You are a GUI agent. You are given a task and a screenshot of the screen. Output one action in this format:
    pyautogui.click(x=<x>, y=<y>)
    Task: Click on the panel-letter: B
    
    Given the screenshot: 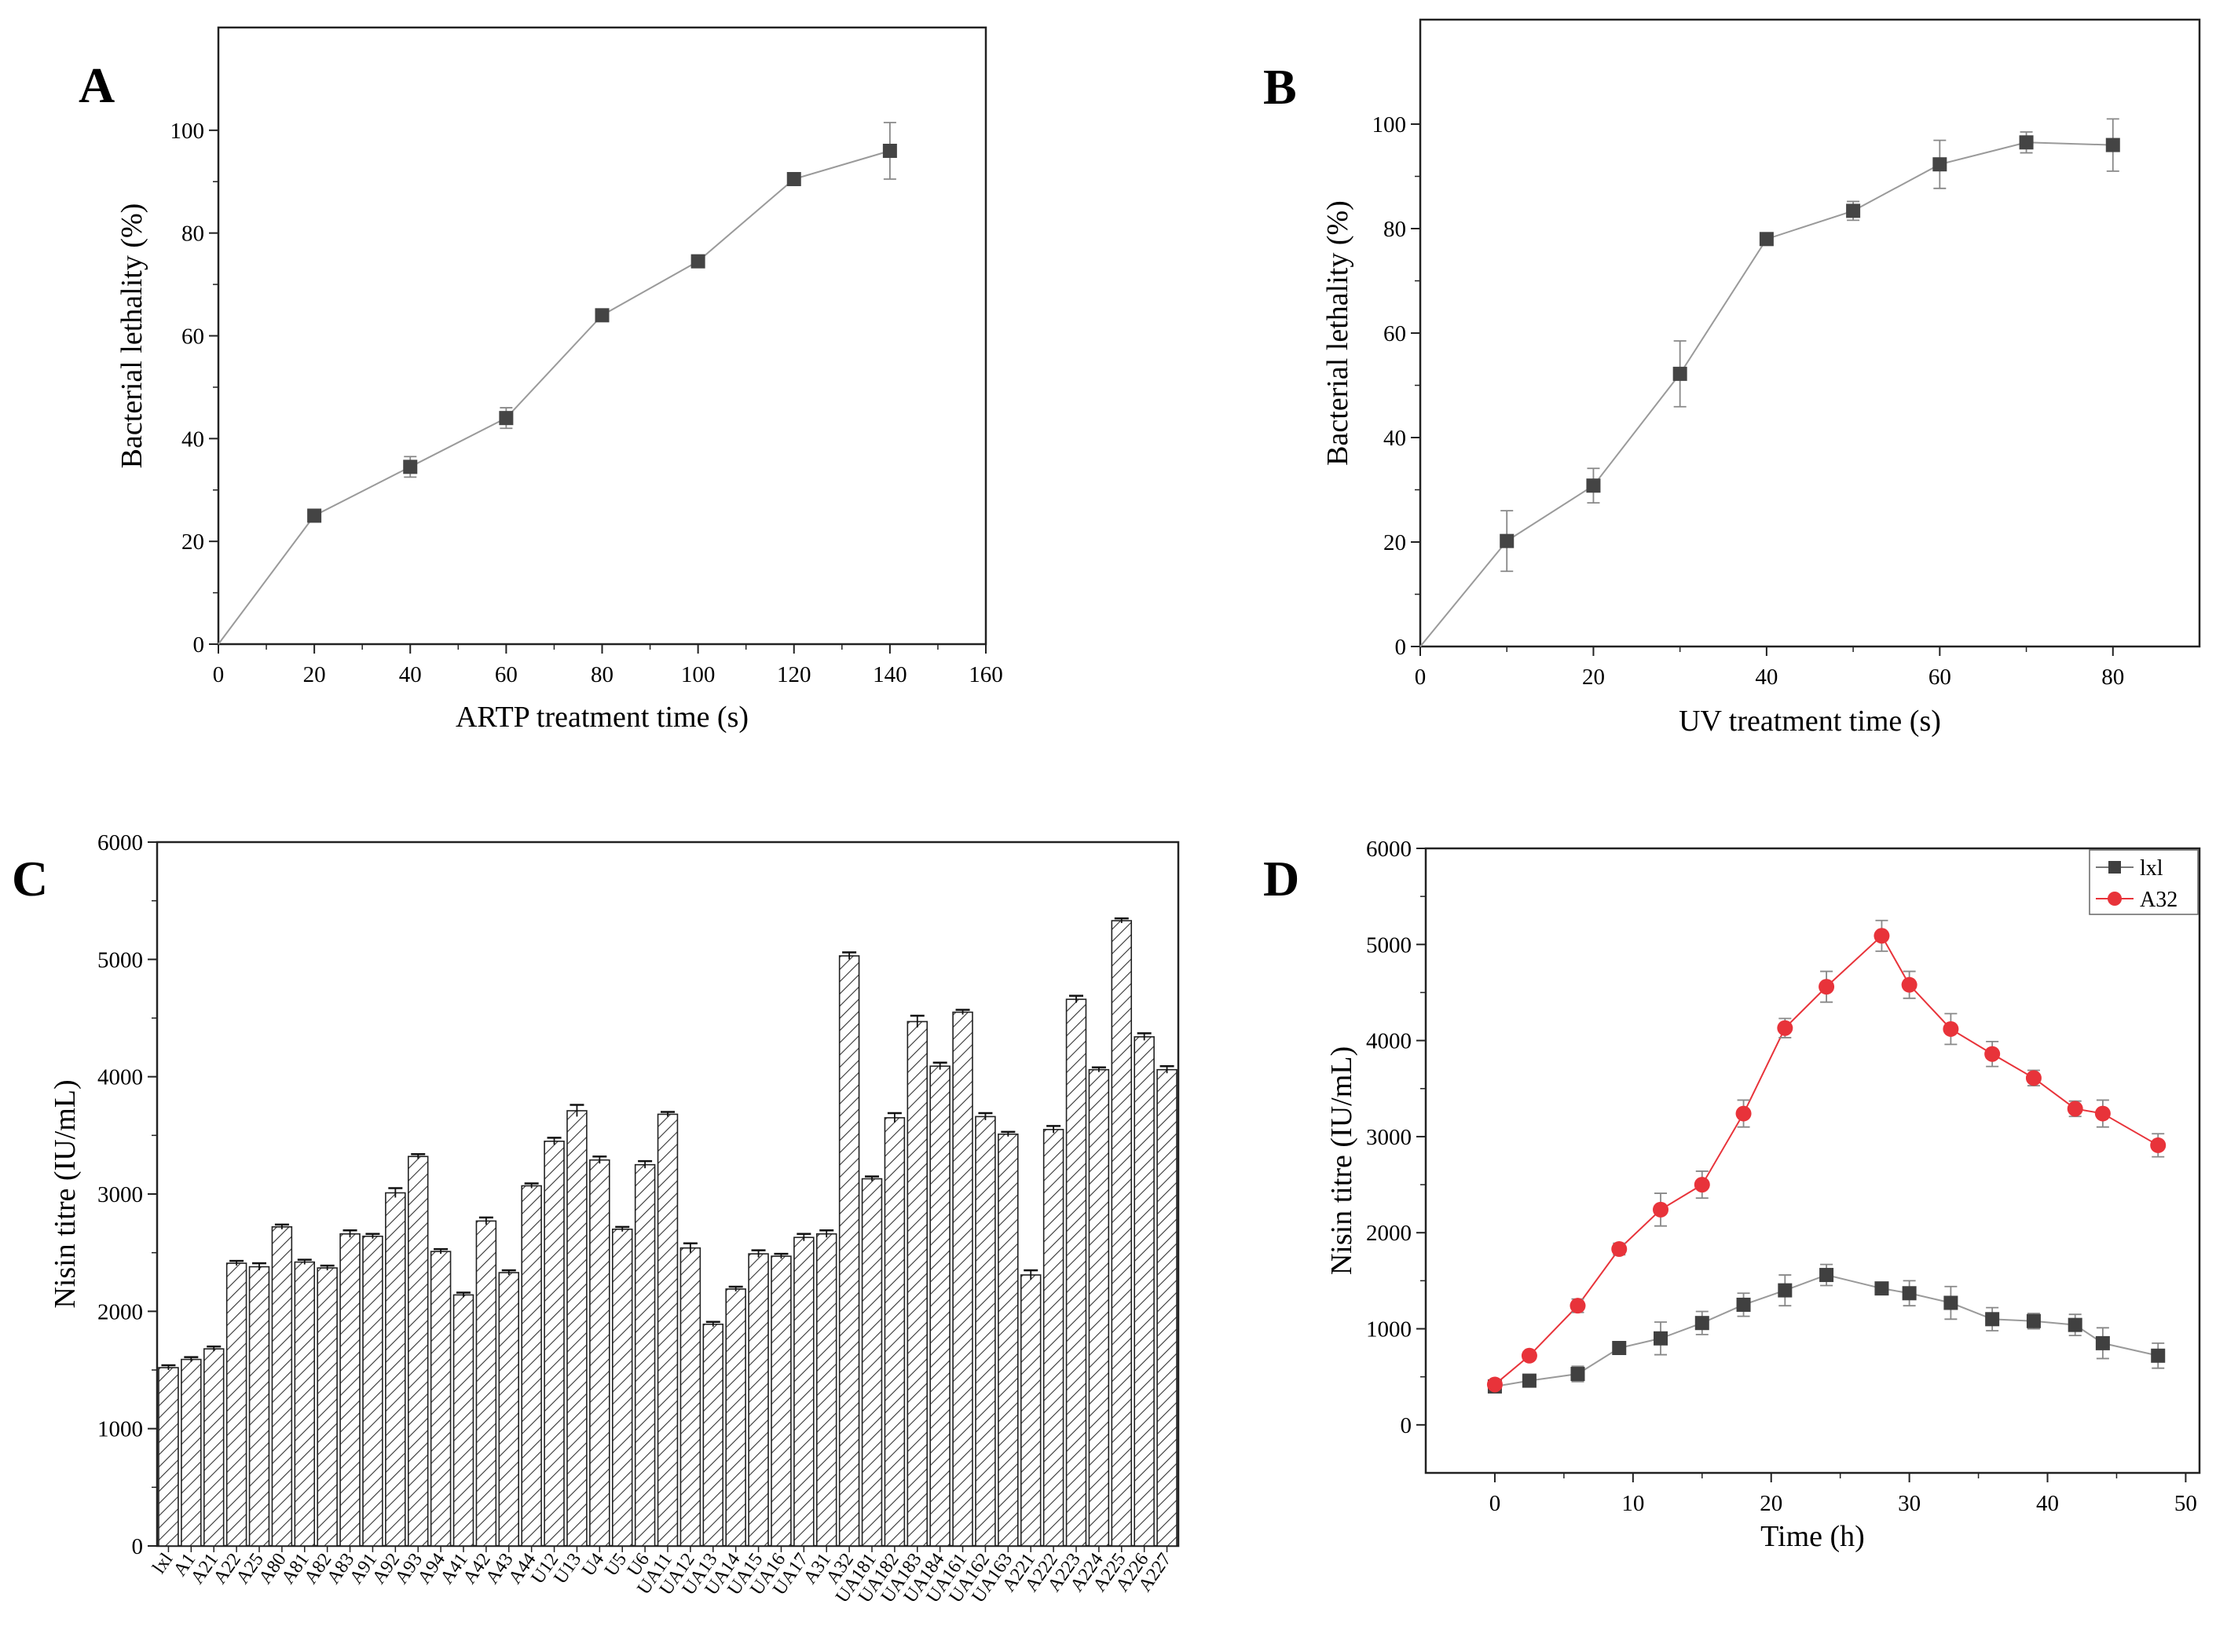 What is the action you would take?
    pyautogui.click(x=1280, y=87)
    